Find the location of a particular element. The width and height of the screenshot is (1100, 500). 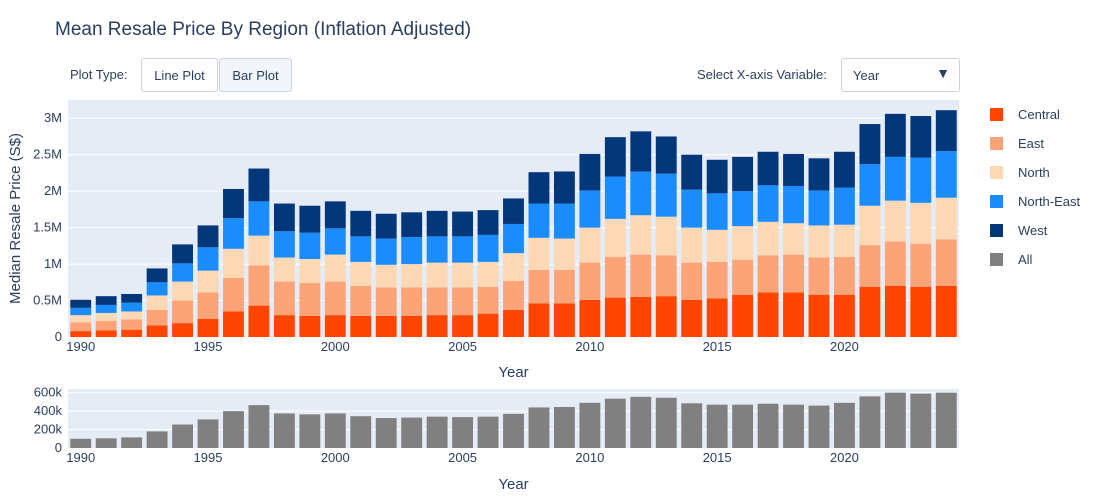

bar-central-2023 is located at coordinates (921, 311).